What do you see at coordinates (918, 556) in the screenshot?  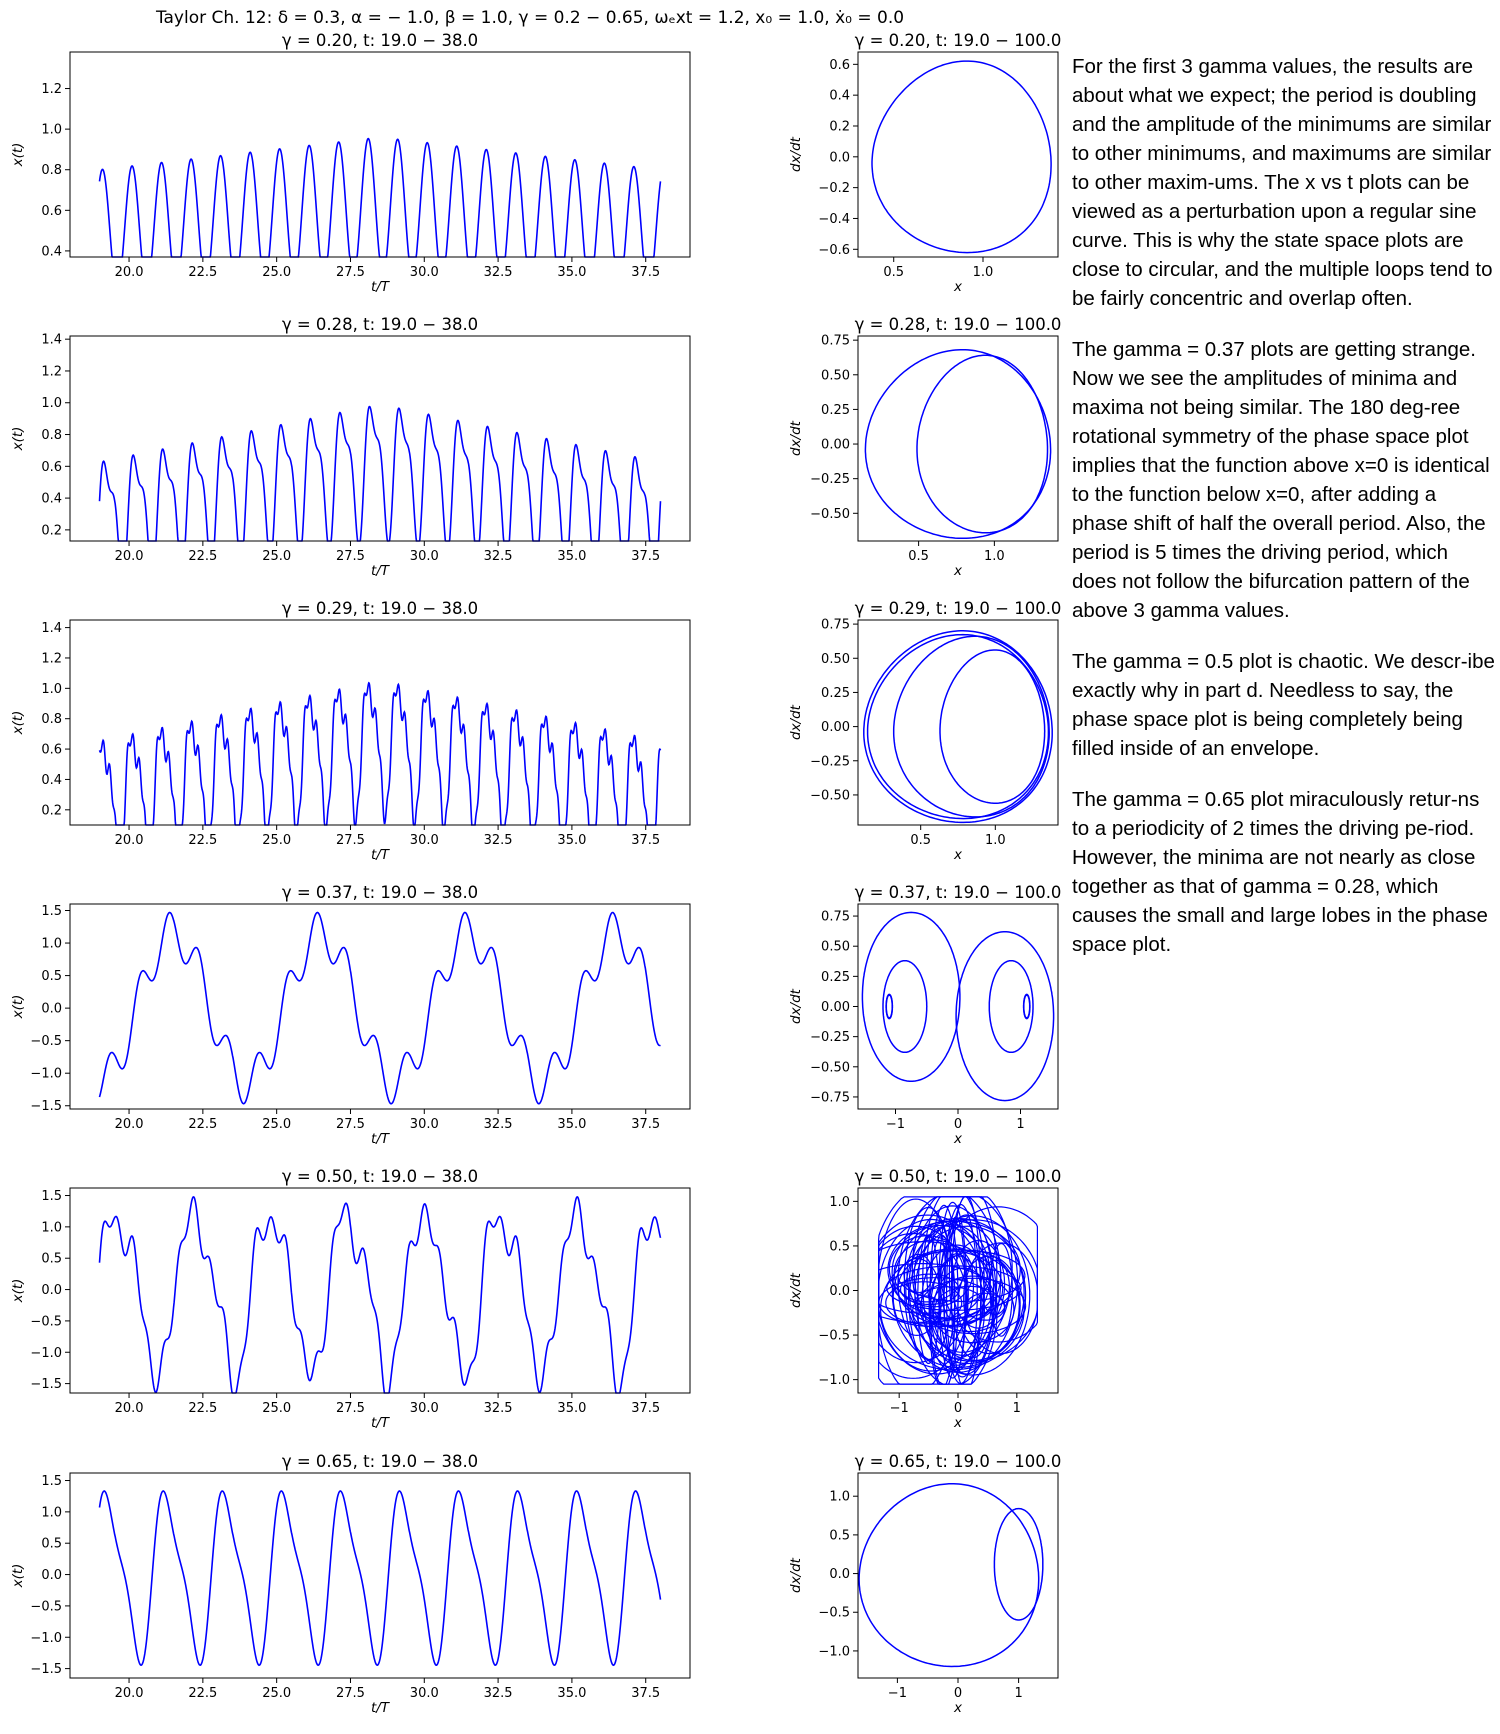 I see `x-tick-label: 0.5` at bounding box center [918, 556].